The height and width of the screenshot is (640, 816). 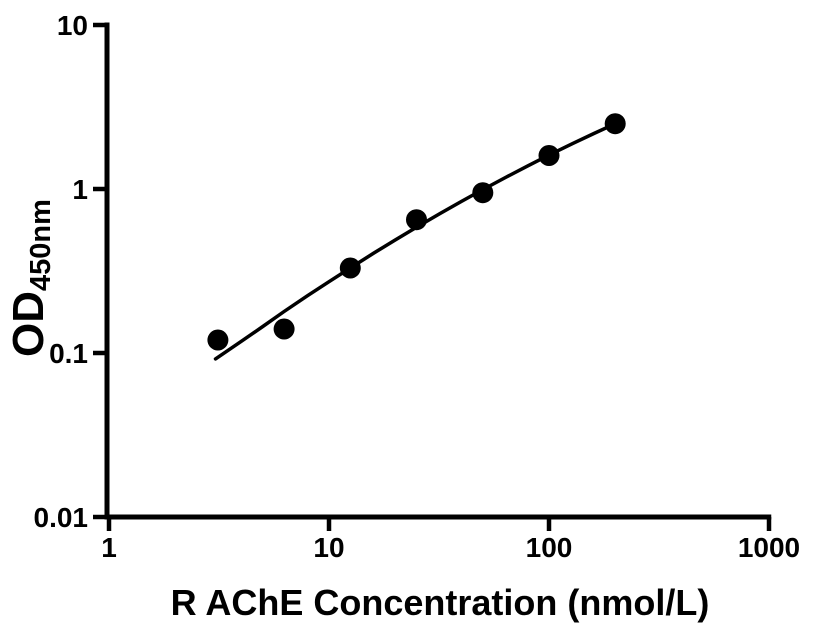 What do you see at coordinates (41, 245) in the screenshot?
I see `y-axis-title-subscript: 450nm` at bounding box center [41, 245].